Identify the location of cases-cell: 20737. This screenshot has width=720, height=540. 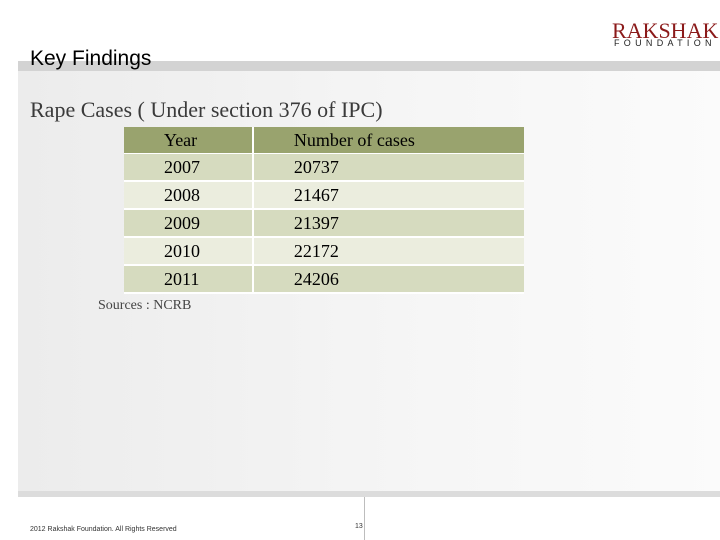
(387, 167).